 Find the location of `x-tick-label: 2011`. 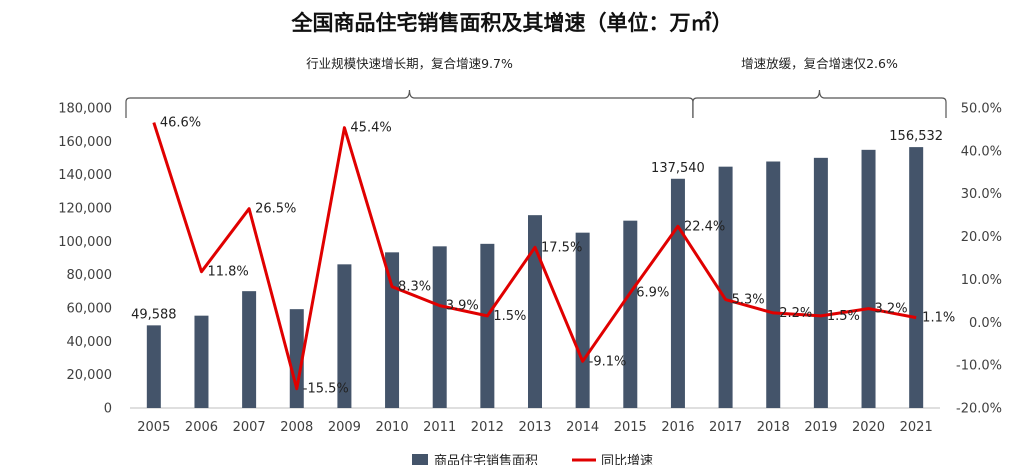

x-tick-label: 2011 is located at coordinates (439, 427).